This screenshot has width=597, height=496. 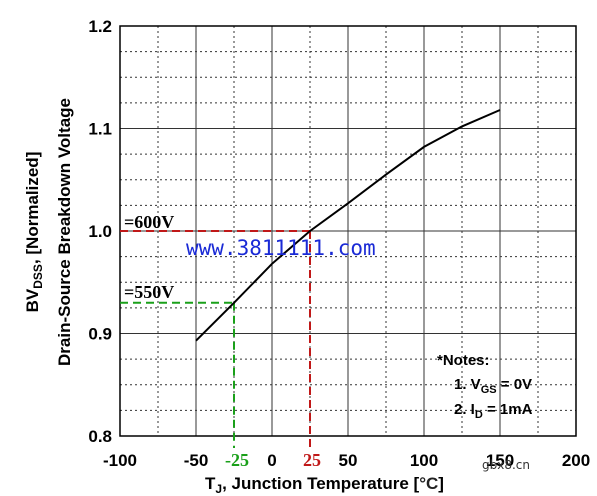 What do you see at coordinates (100, 26) in the screenshot?
I see `y-tick-label: 1.2` at bounding box center [100, 26].